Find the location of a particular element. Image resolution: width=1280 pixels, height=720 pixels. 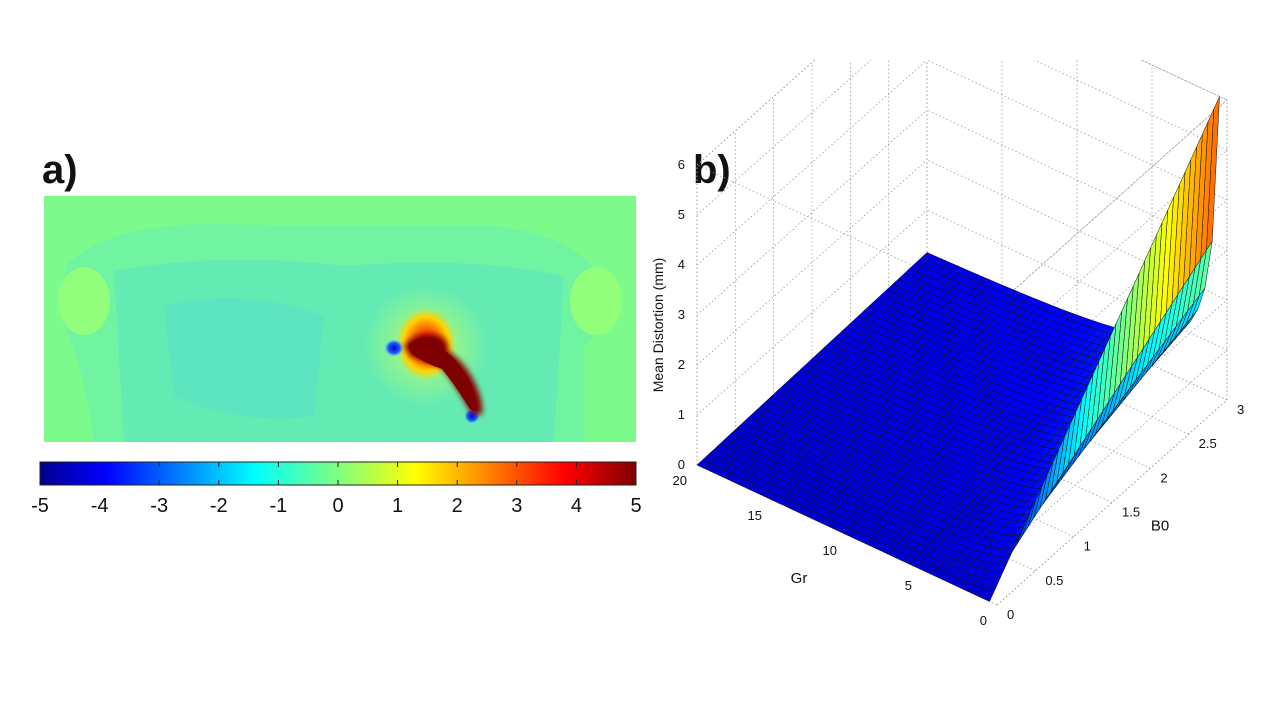

colorbar: -5 -4 -3 -2 -1 0 1 2 3 4 5 is located at coordinates (336, 489).